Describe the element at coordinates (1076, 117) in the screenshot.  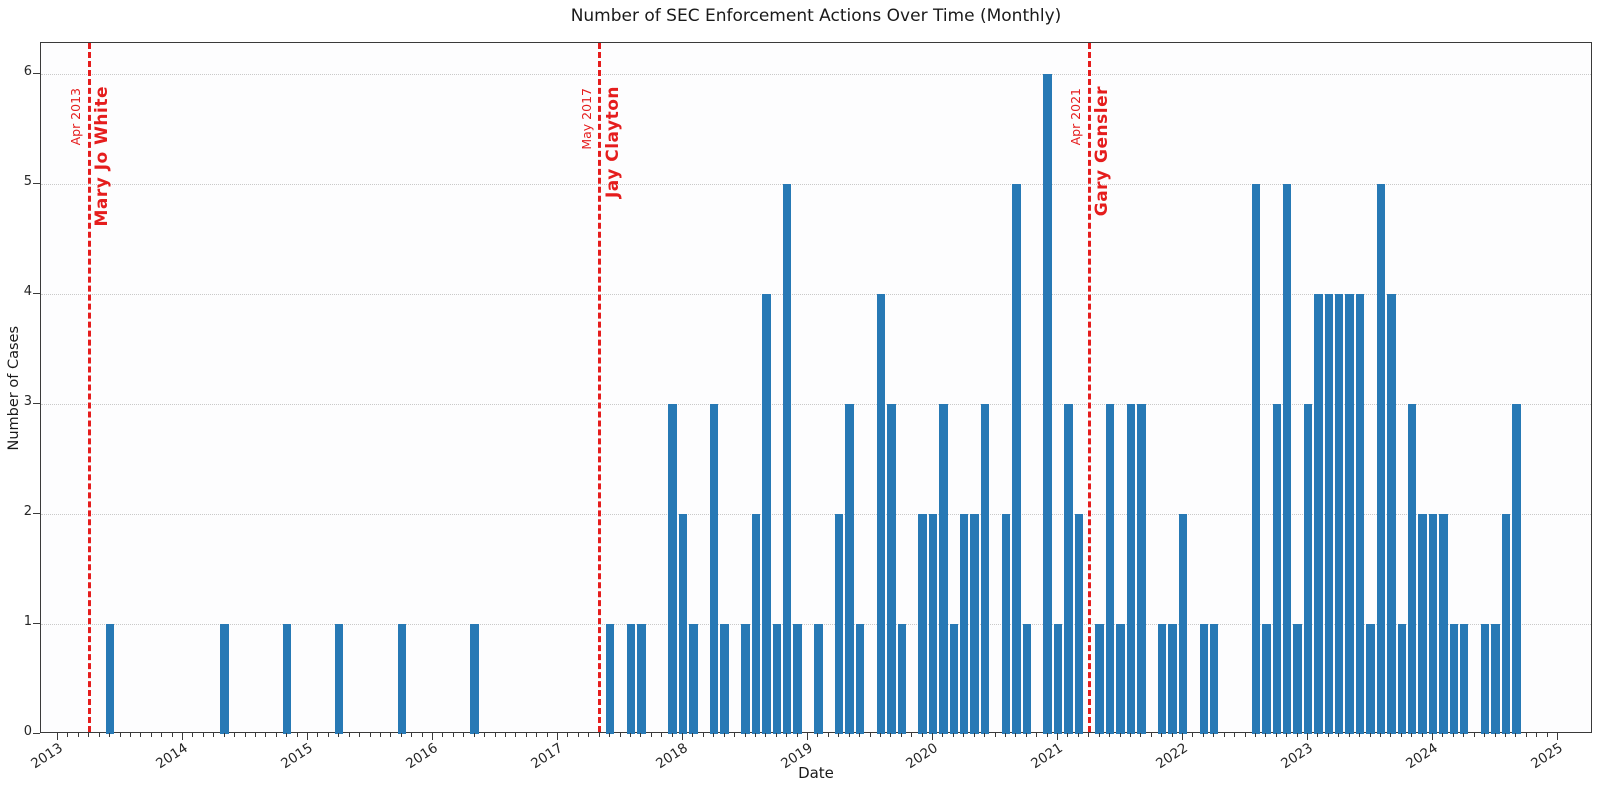
I see `chair-date-3: Apr 2021` at that location.